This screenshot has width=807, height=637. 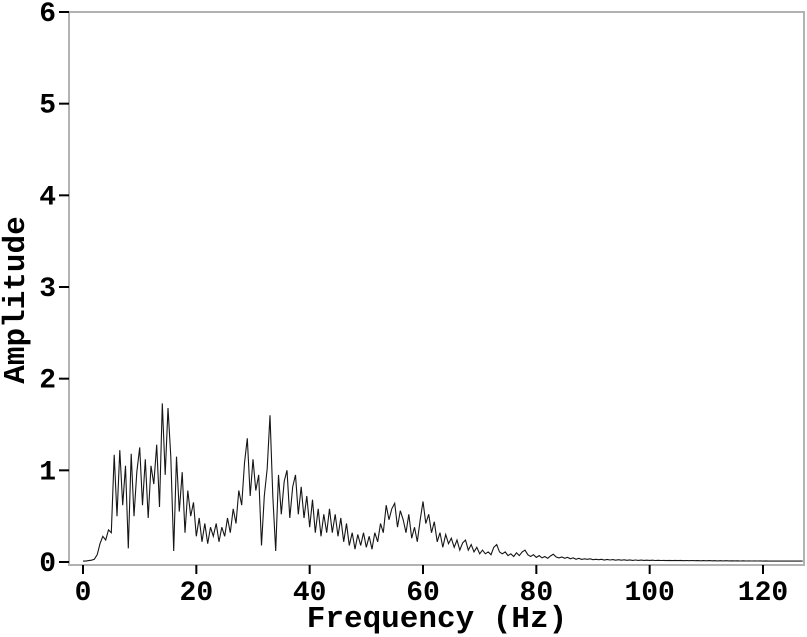 What do you see at coordinates (47, 472) in the screenshot?
I see `y-tick-label: 1` at bounding box center [47, 472].